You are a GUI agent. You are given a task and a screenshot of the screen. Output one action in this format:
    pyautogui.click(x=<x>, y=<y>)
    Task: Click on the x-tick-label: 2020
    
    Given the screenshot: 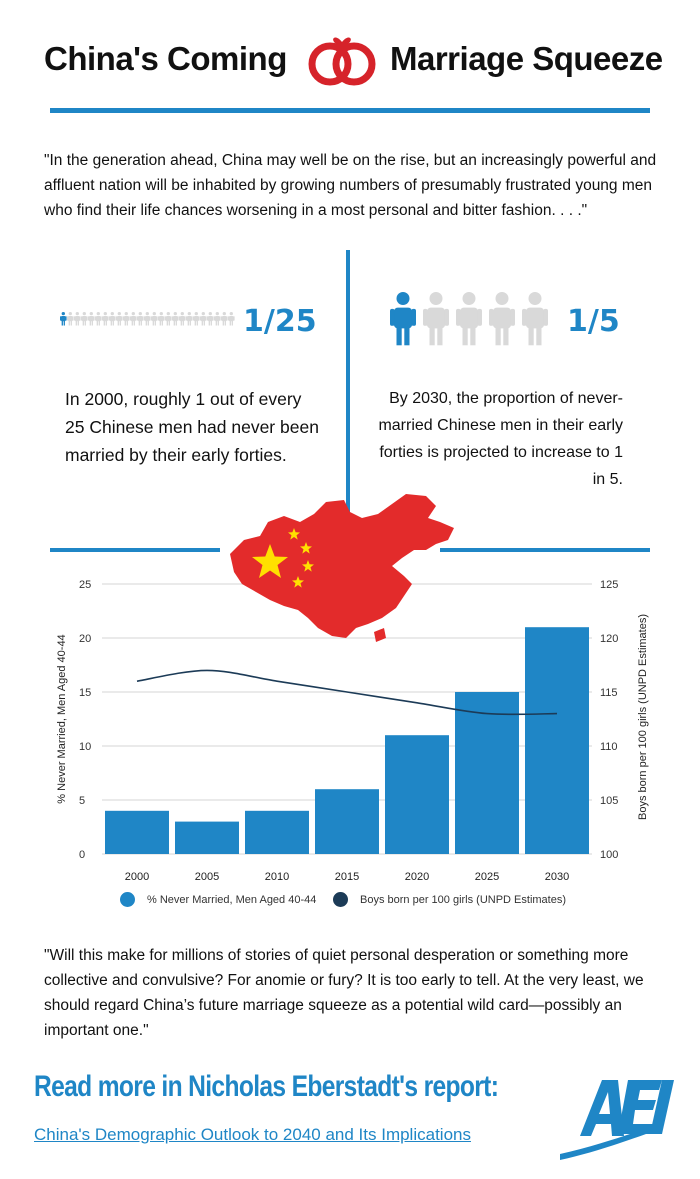 What is the action you would take?
    pyautogui.click(x=417, y=877)
    